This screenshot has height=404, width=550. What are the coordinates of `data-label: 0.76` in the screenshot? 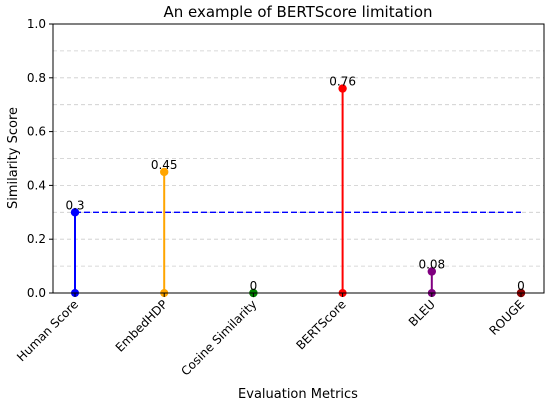 It's located at (342, 82).